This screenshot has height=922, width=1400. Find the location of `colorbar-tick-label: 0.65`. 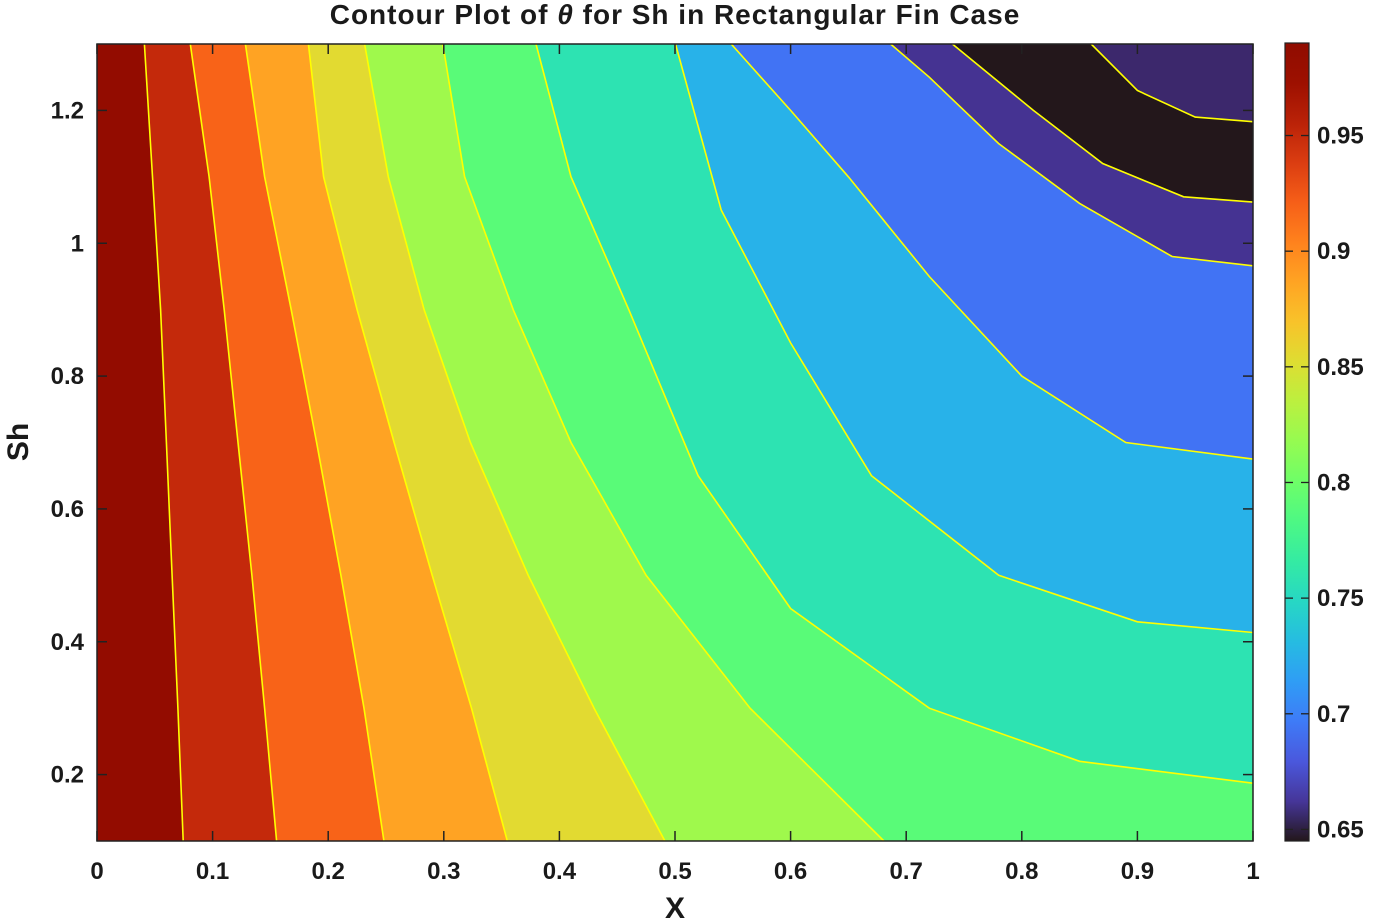

colorbar-tick-label: 0.65 is located at coordinates (1340, 829).